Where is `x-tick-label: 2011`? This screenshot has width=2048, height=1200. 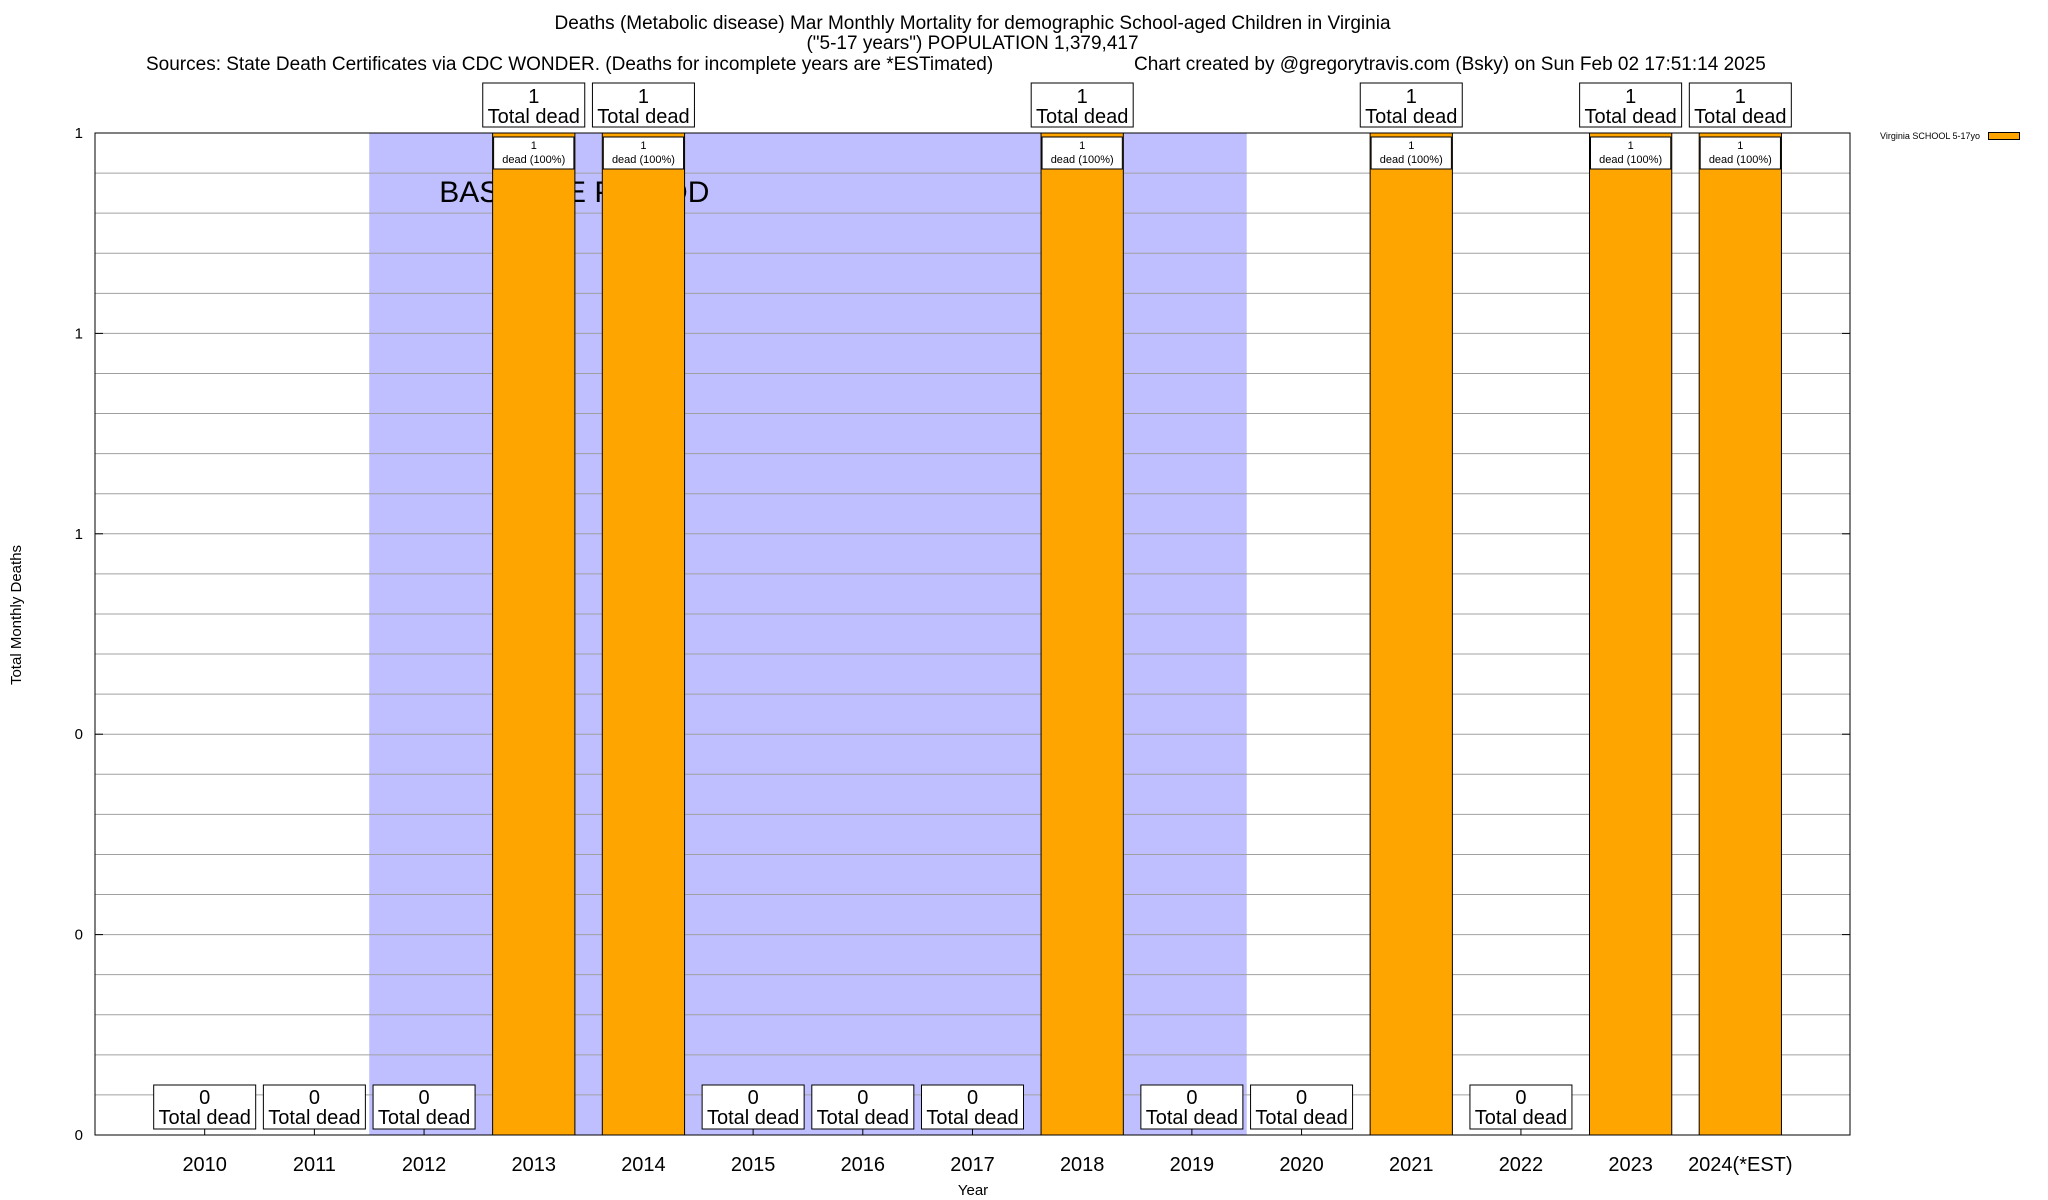
x-tick-label: 2011 is located at coordinates (314, 1165).